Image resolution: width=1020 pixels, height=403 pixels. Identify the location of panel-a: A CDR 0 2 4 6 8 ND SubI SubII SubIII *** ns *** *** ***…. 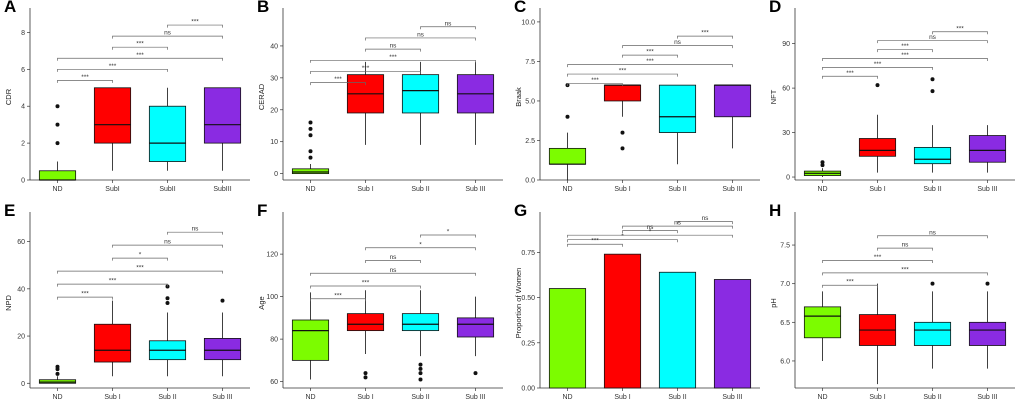
(127, 96).